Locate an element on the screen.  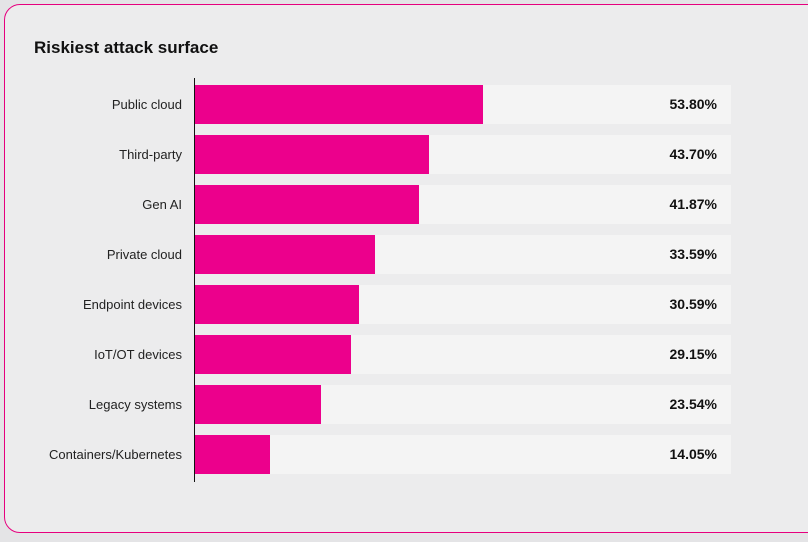
value-label: 41.87% is located at coordinates (693, 204).